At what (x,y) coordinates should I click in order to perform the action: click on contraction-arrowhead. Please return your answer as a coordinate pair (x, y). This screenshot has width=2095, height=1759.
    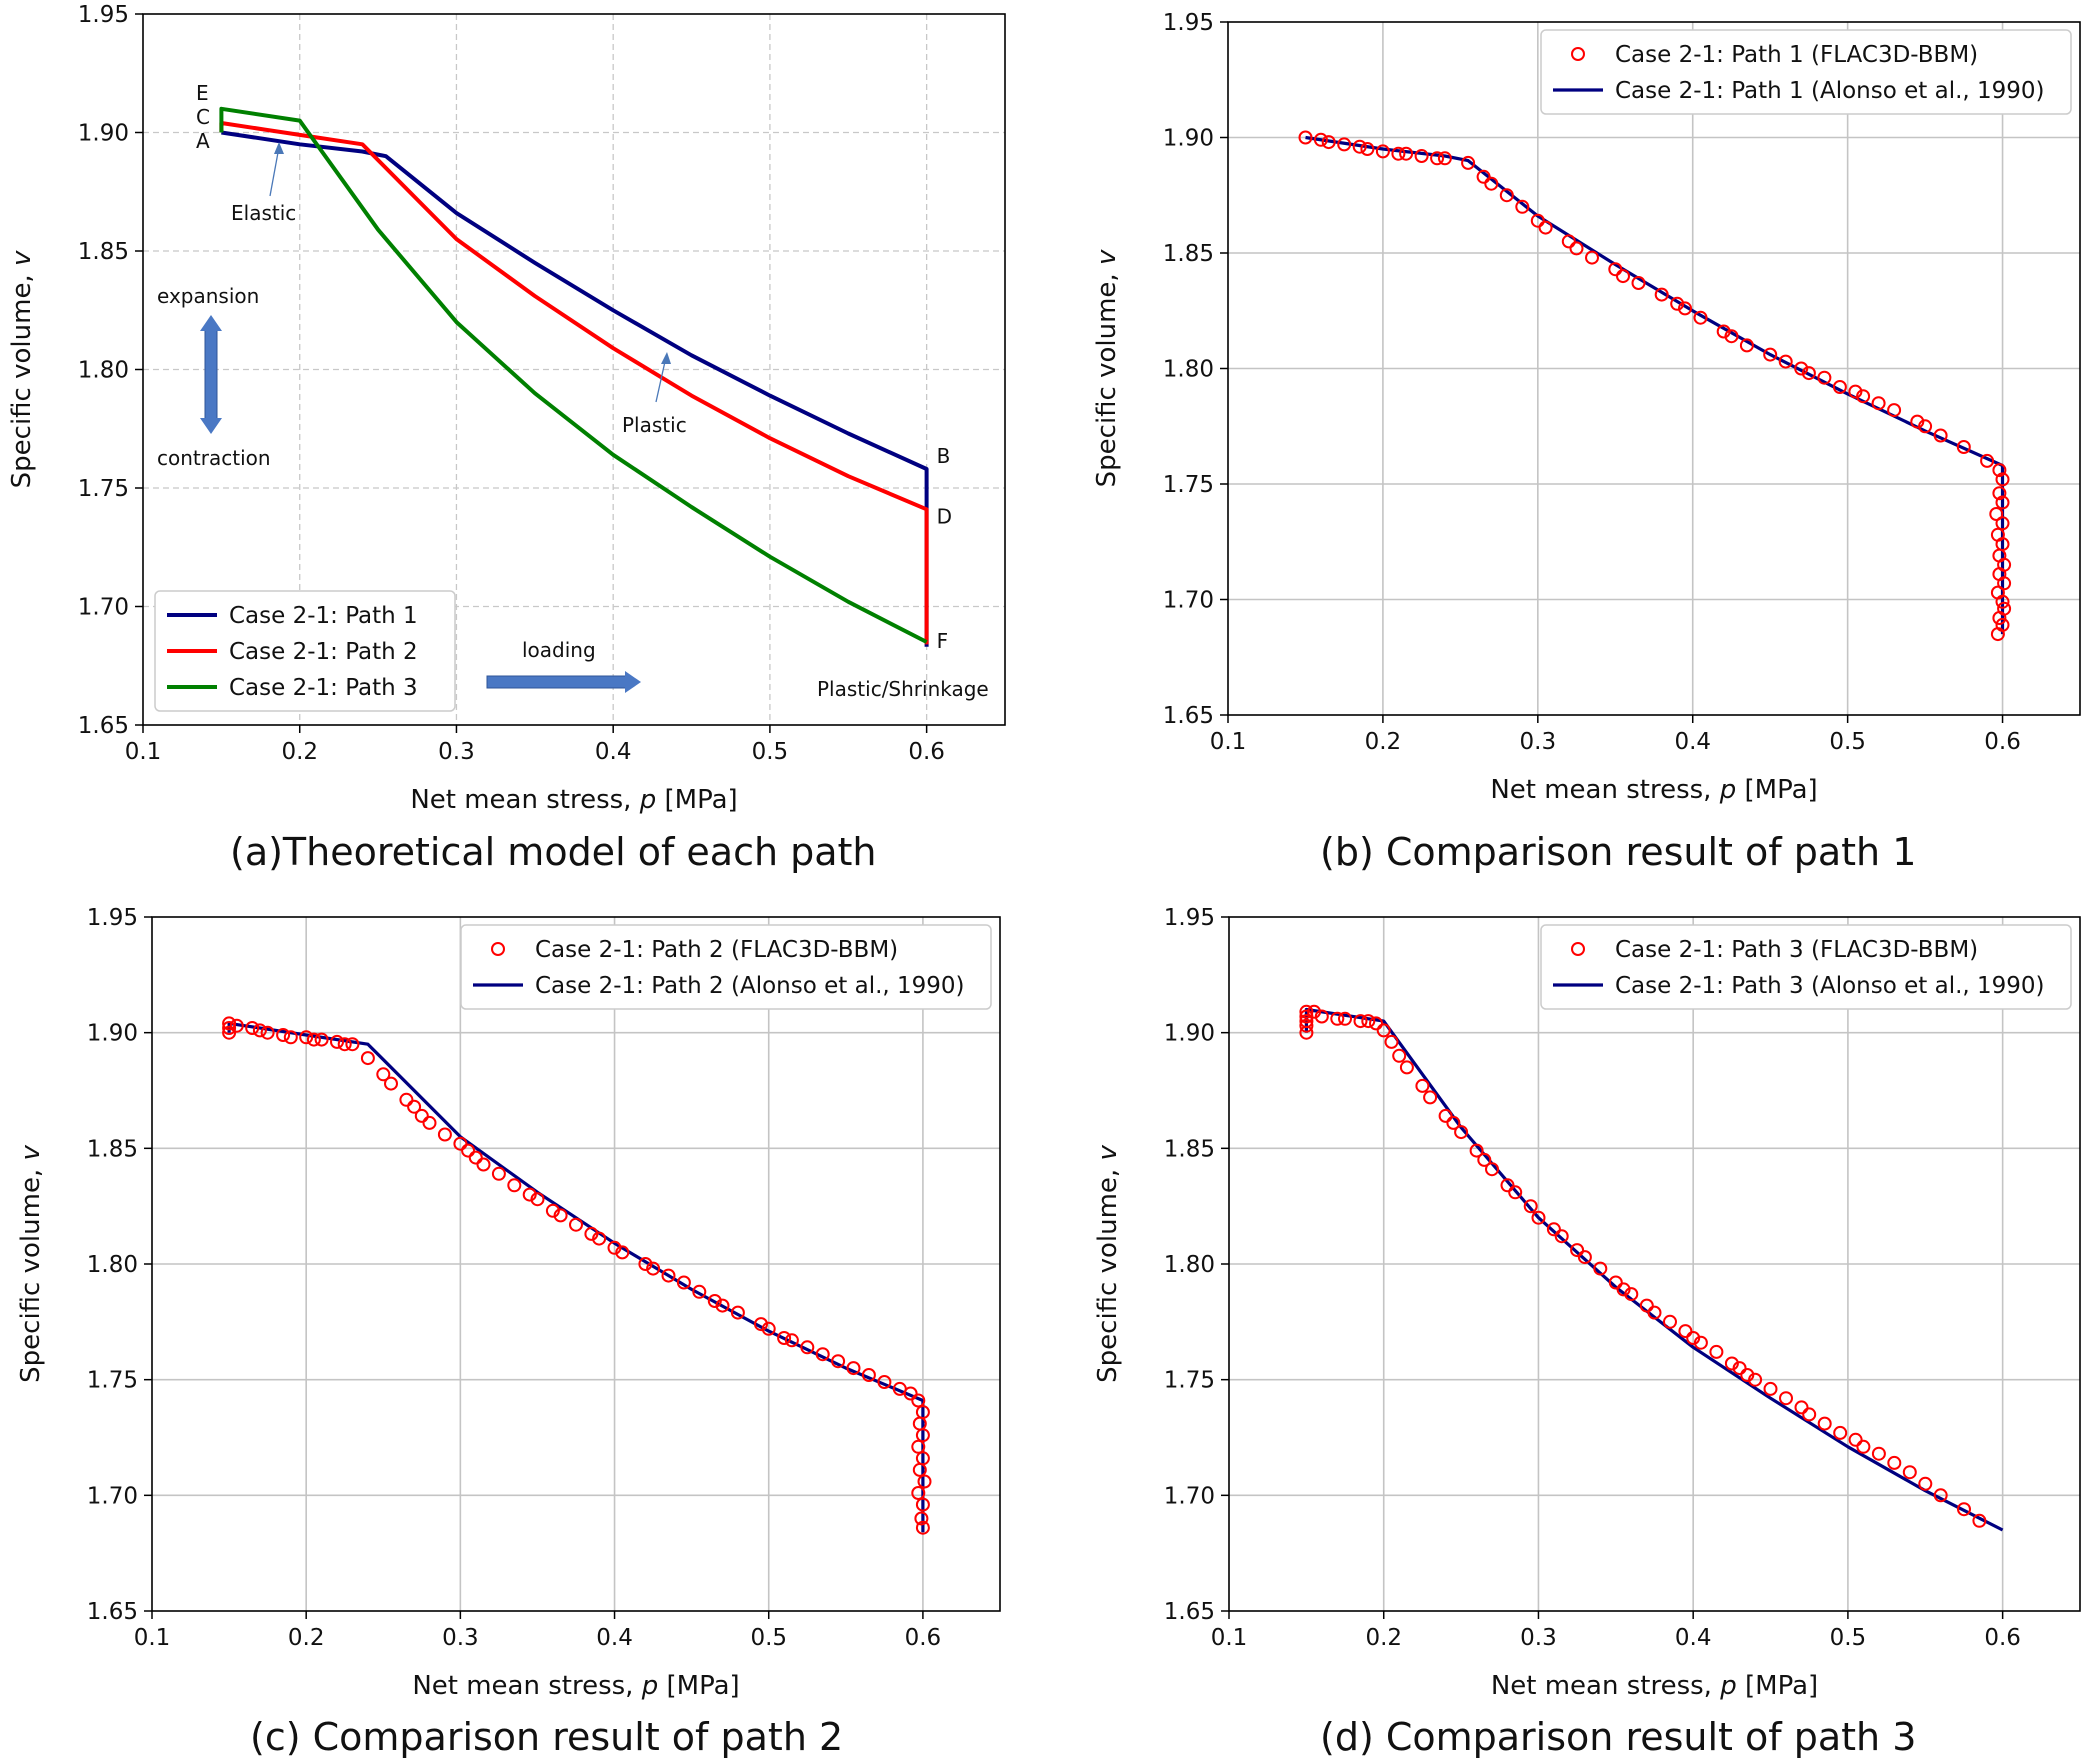
    Looking at the image, I should click on (211, 426).